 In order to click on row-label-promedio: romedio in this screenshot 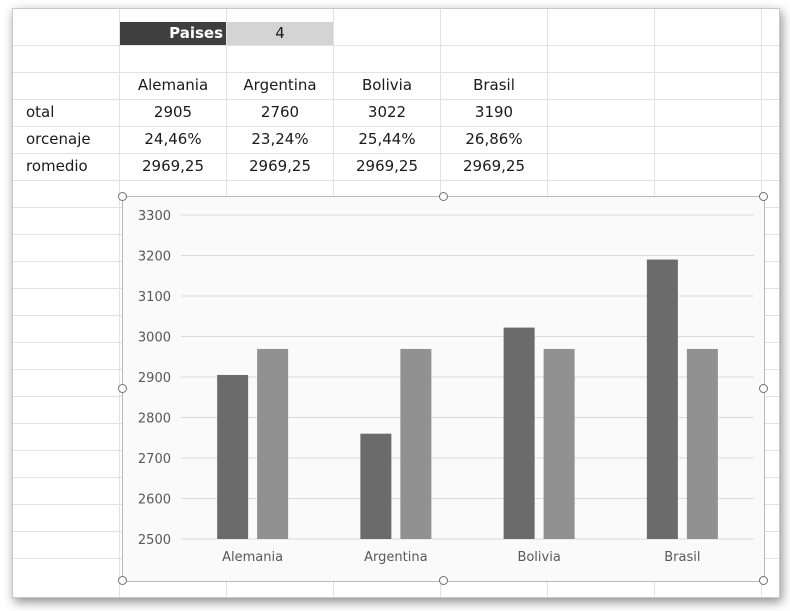, I will do `click(57, 166)`.